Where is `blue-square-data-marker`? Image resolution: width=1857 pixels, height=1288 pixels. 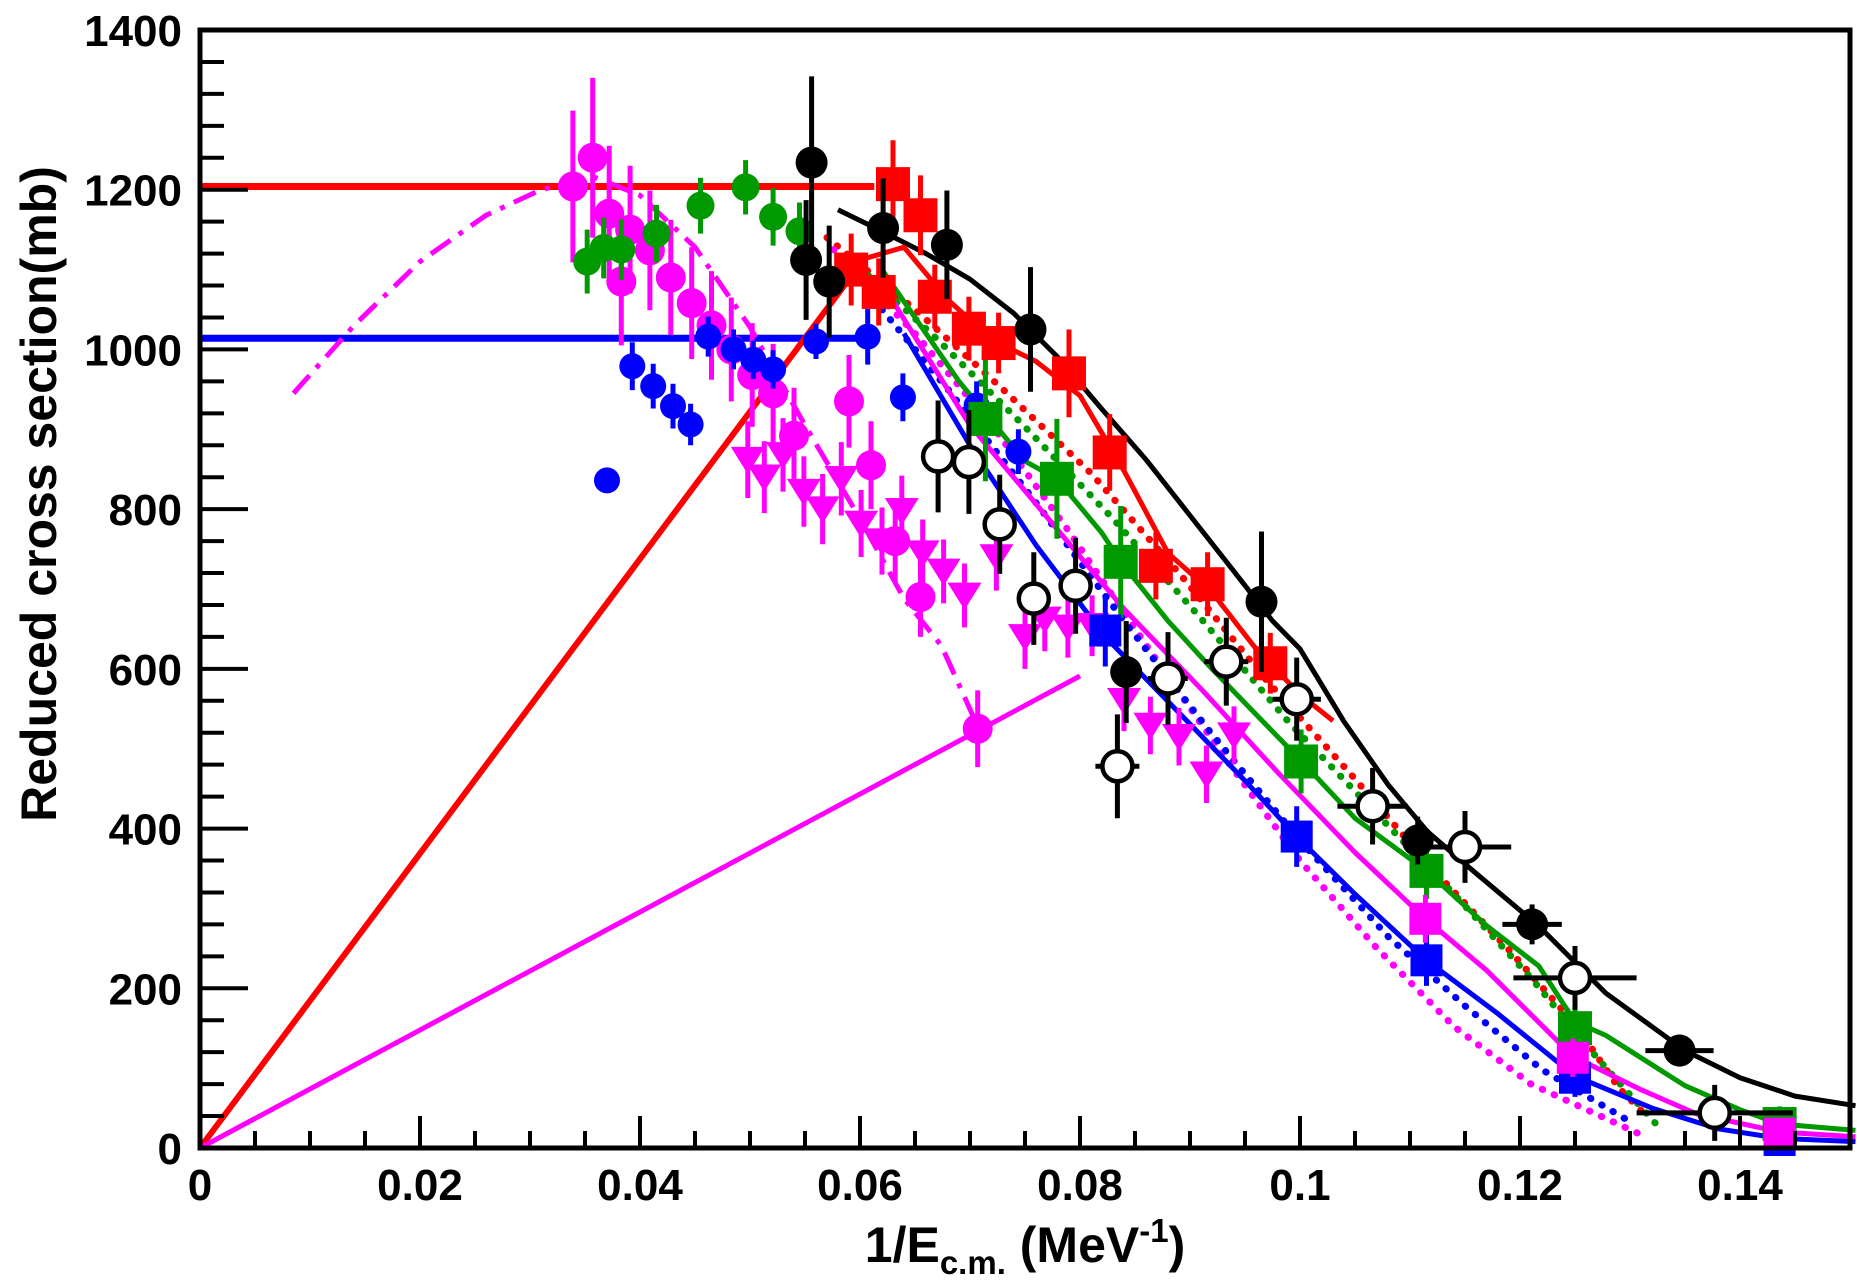
blue-square-data-marker is located at coordinates (1296, 836).